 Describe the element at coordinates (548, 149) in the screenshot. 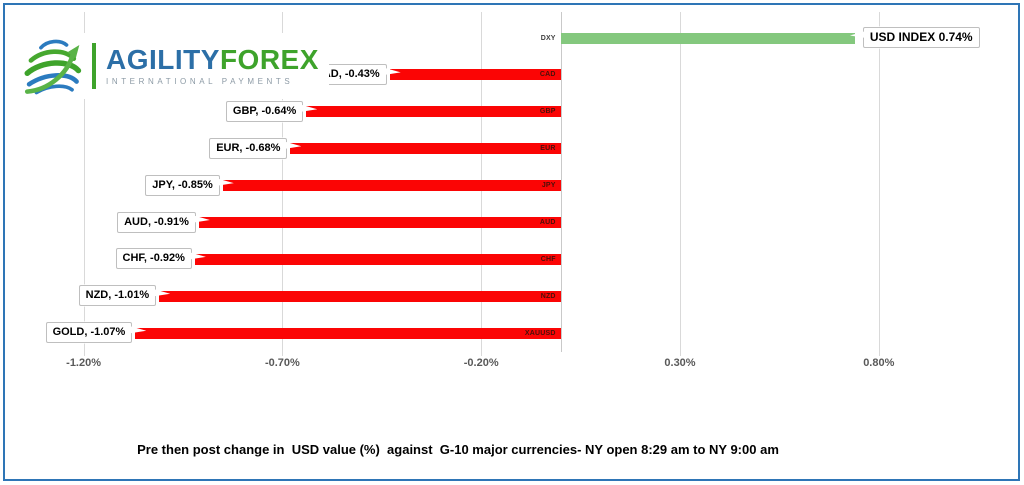

I see `bar-category-label: EUR` at that location.